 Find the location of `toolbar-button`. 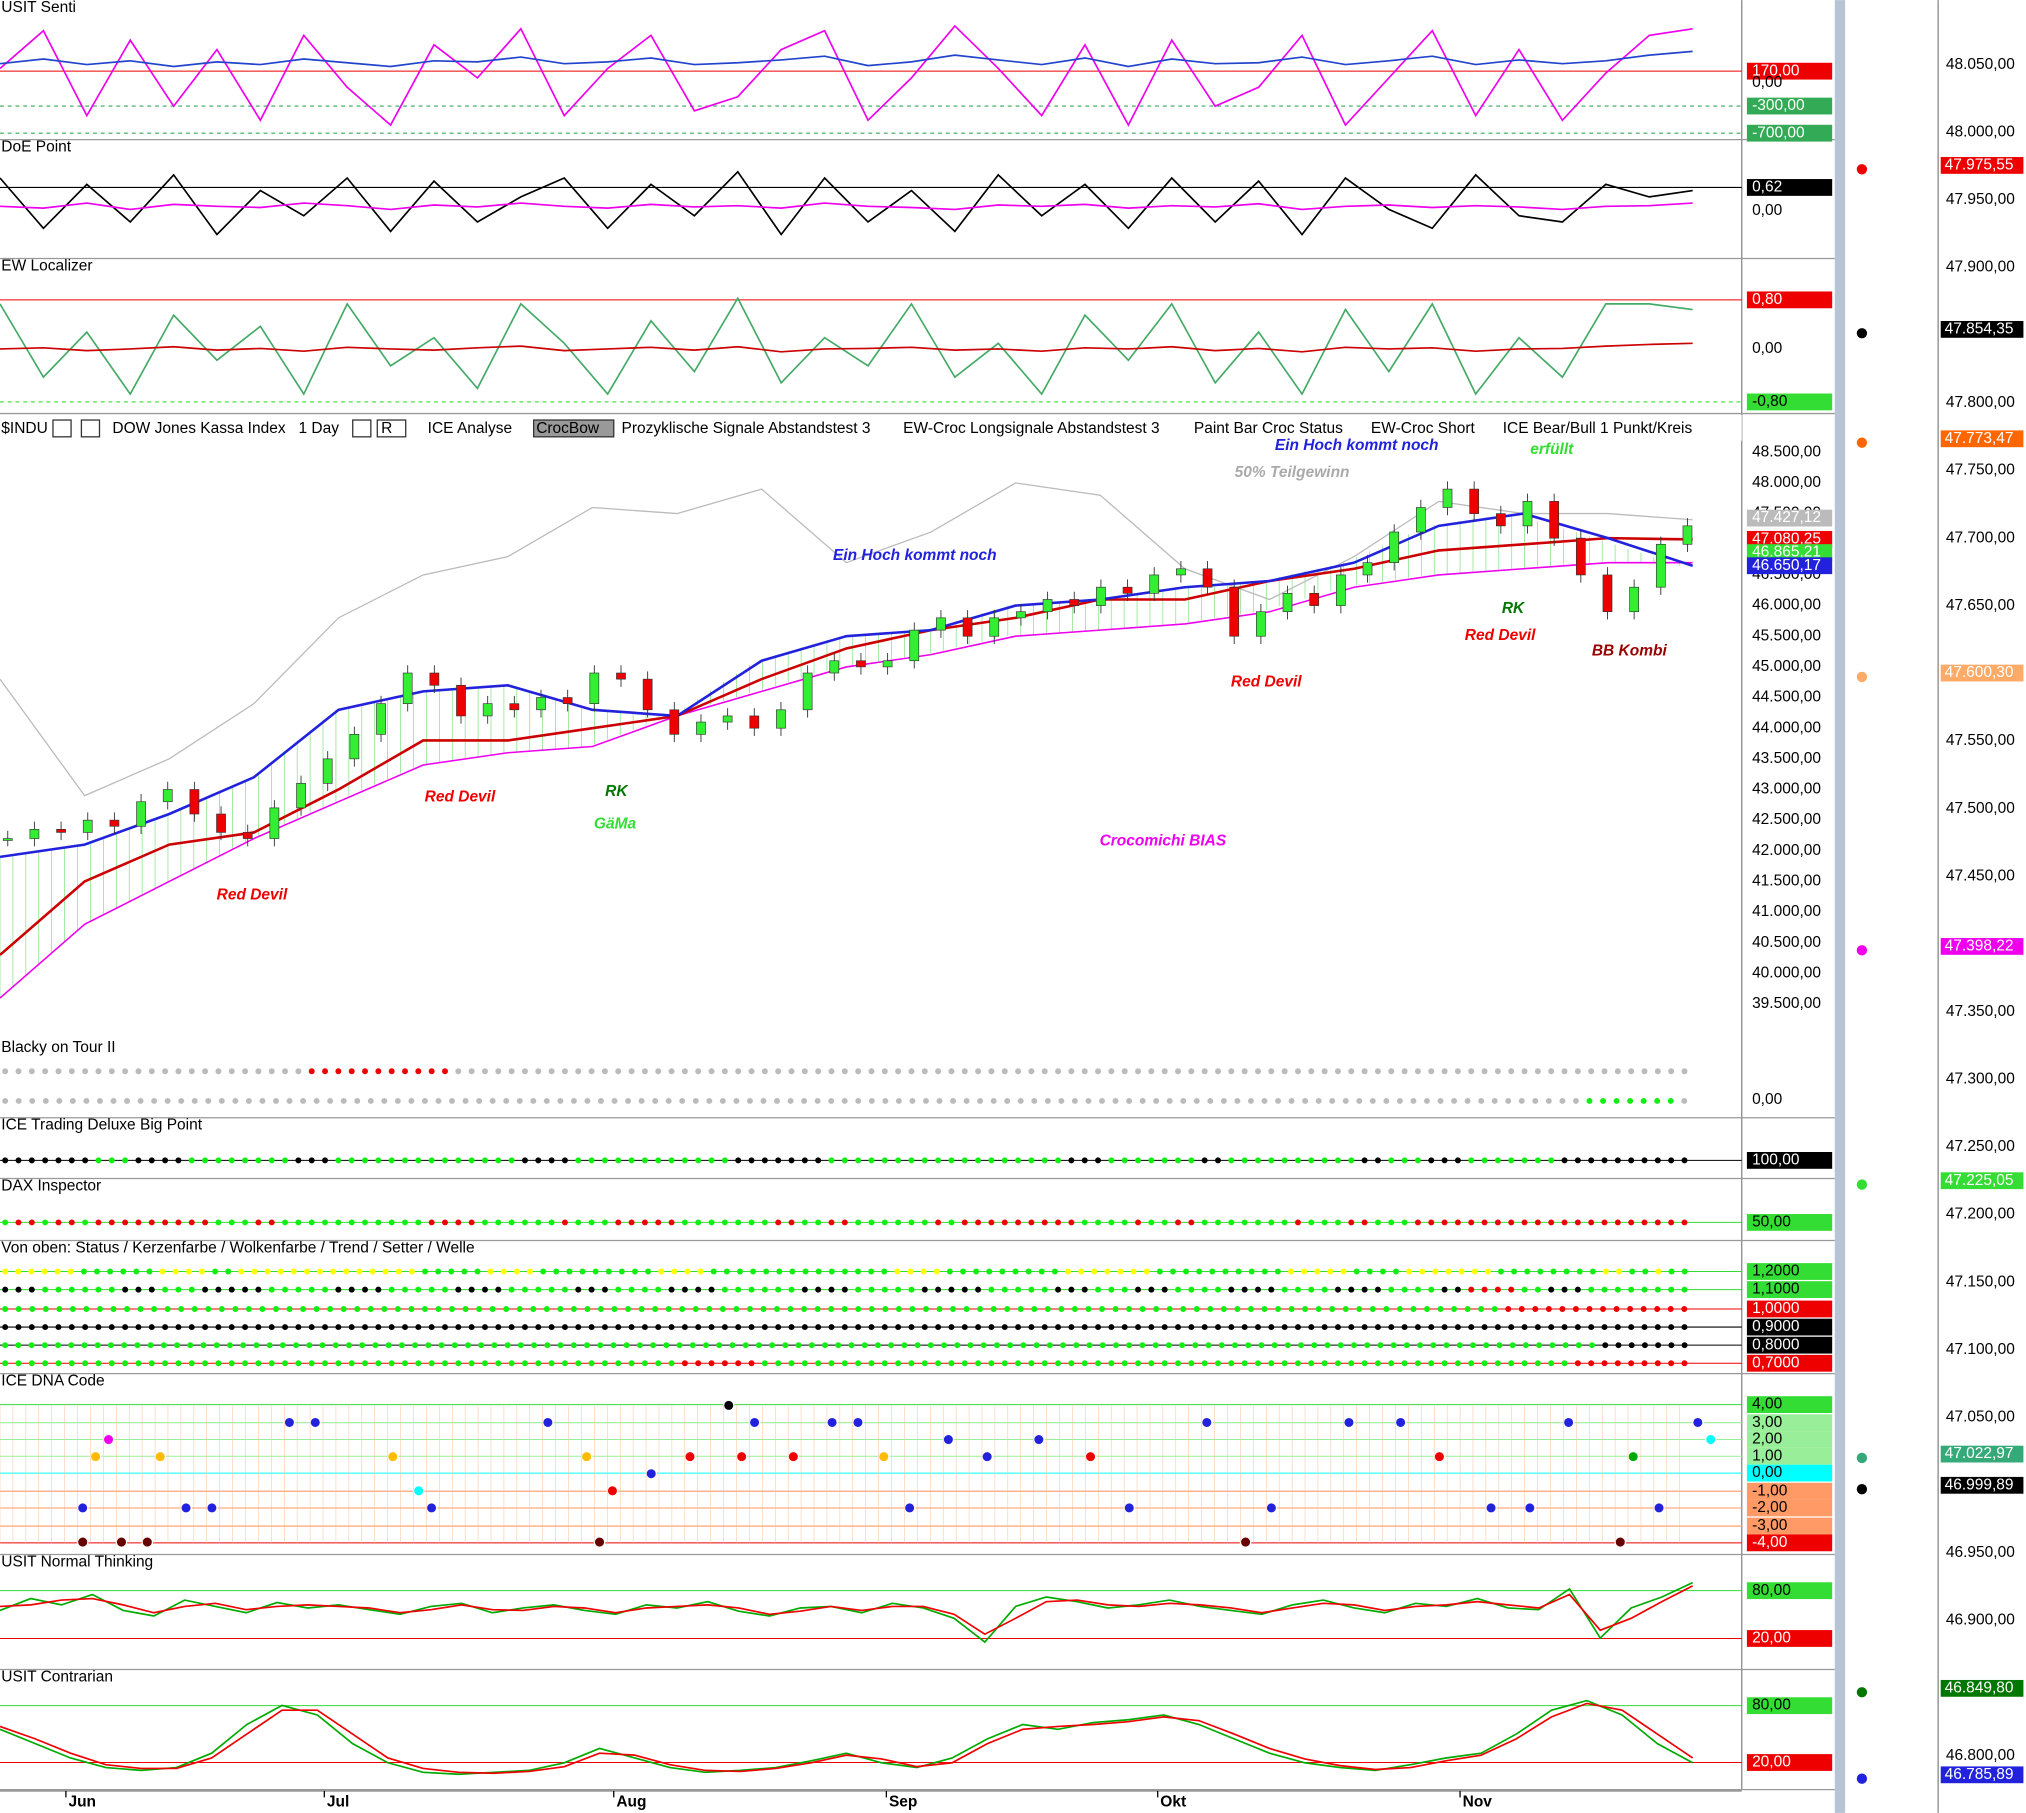

toolbar-button is located at coordinates (573, 428).